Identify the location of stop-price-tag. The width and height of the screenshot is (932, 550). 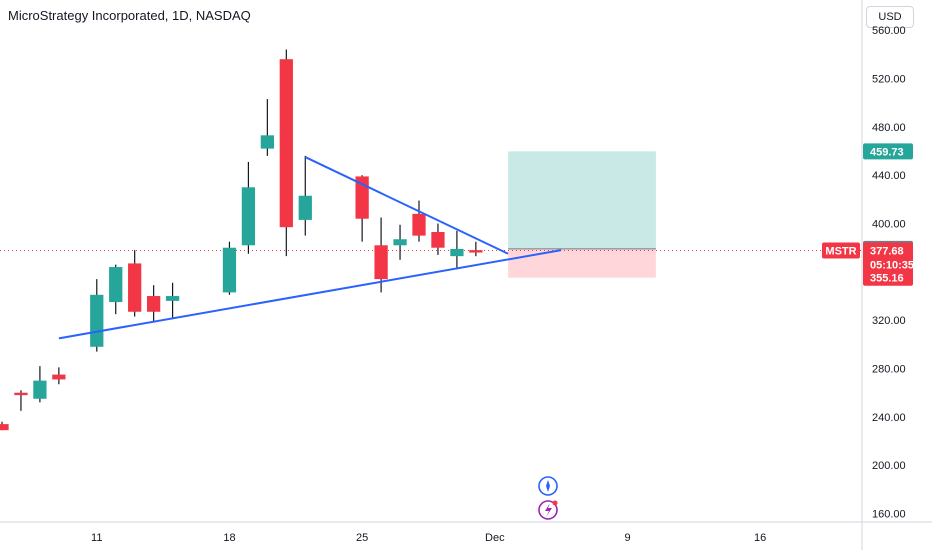
(888, 277).